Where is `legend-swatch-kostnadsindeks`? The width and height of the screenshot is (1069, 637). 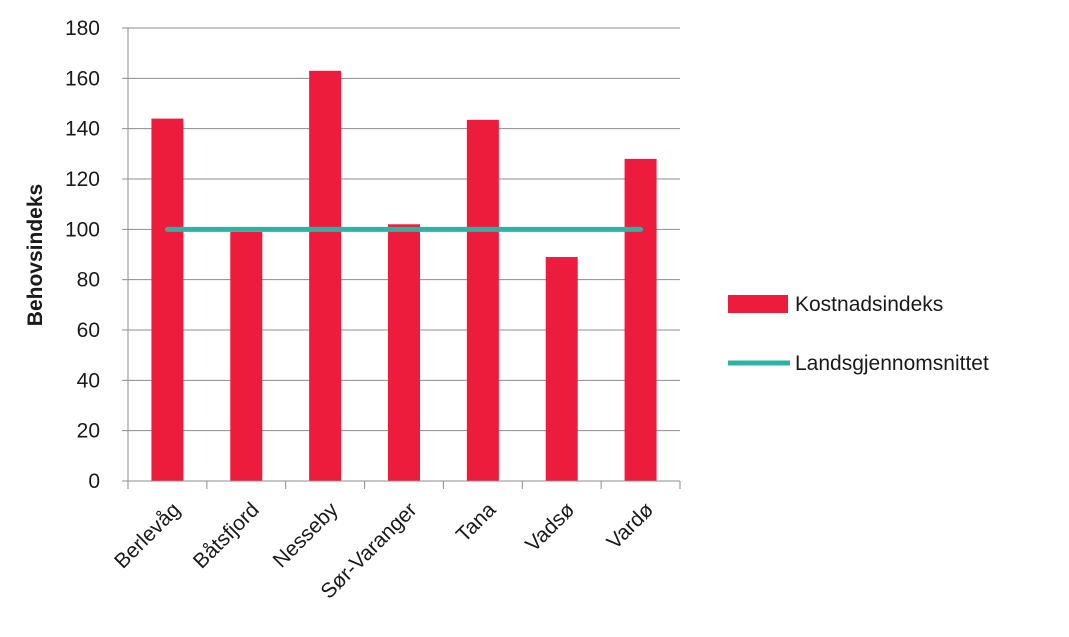 legend-swatch-kostnadsindeks is located at coordinates (758, 304).